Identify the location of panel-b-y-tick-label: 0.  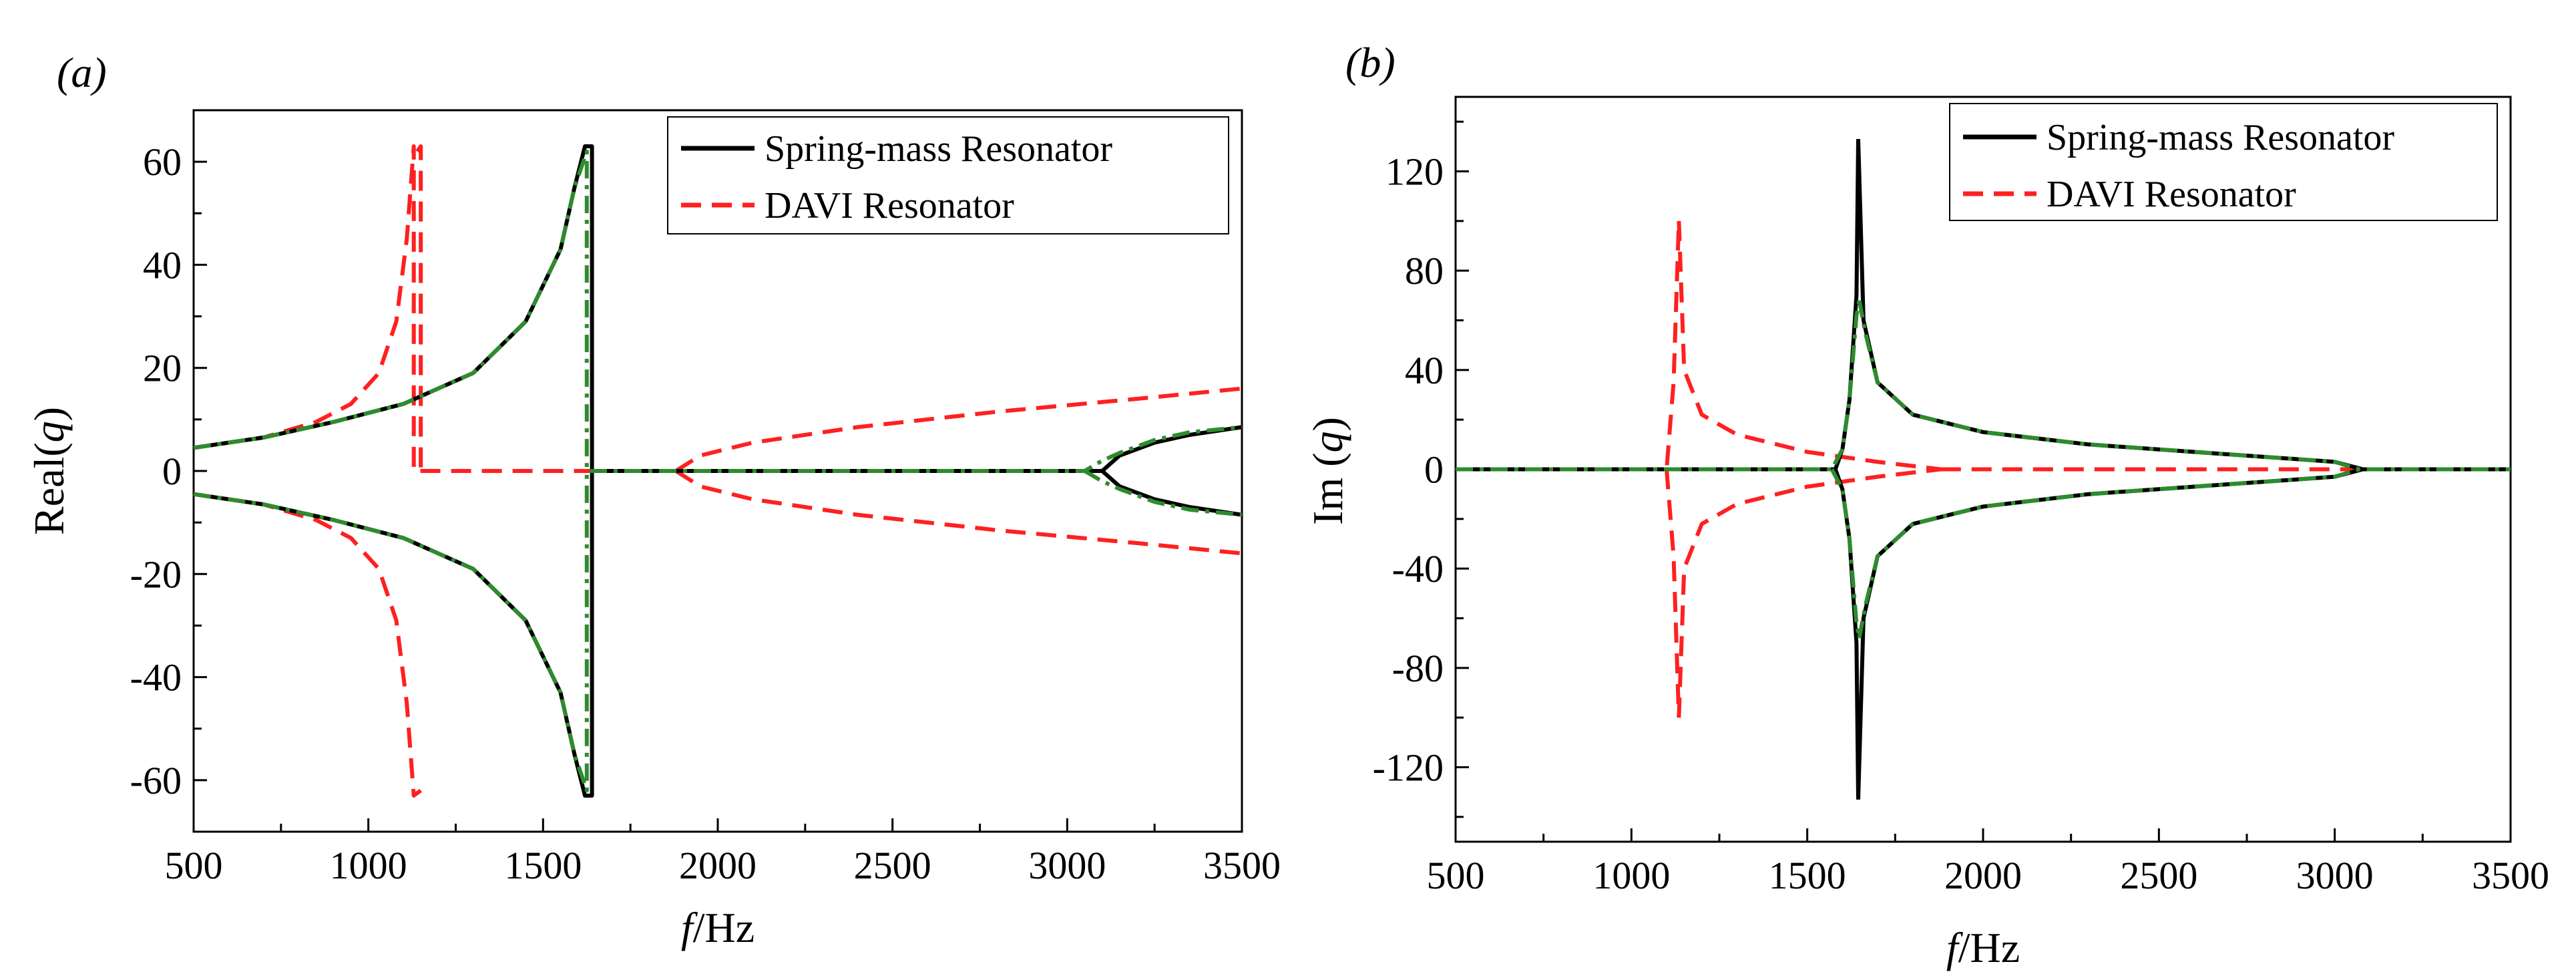
(1434, 470).